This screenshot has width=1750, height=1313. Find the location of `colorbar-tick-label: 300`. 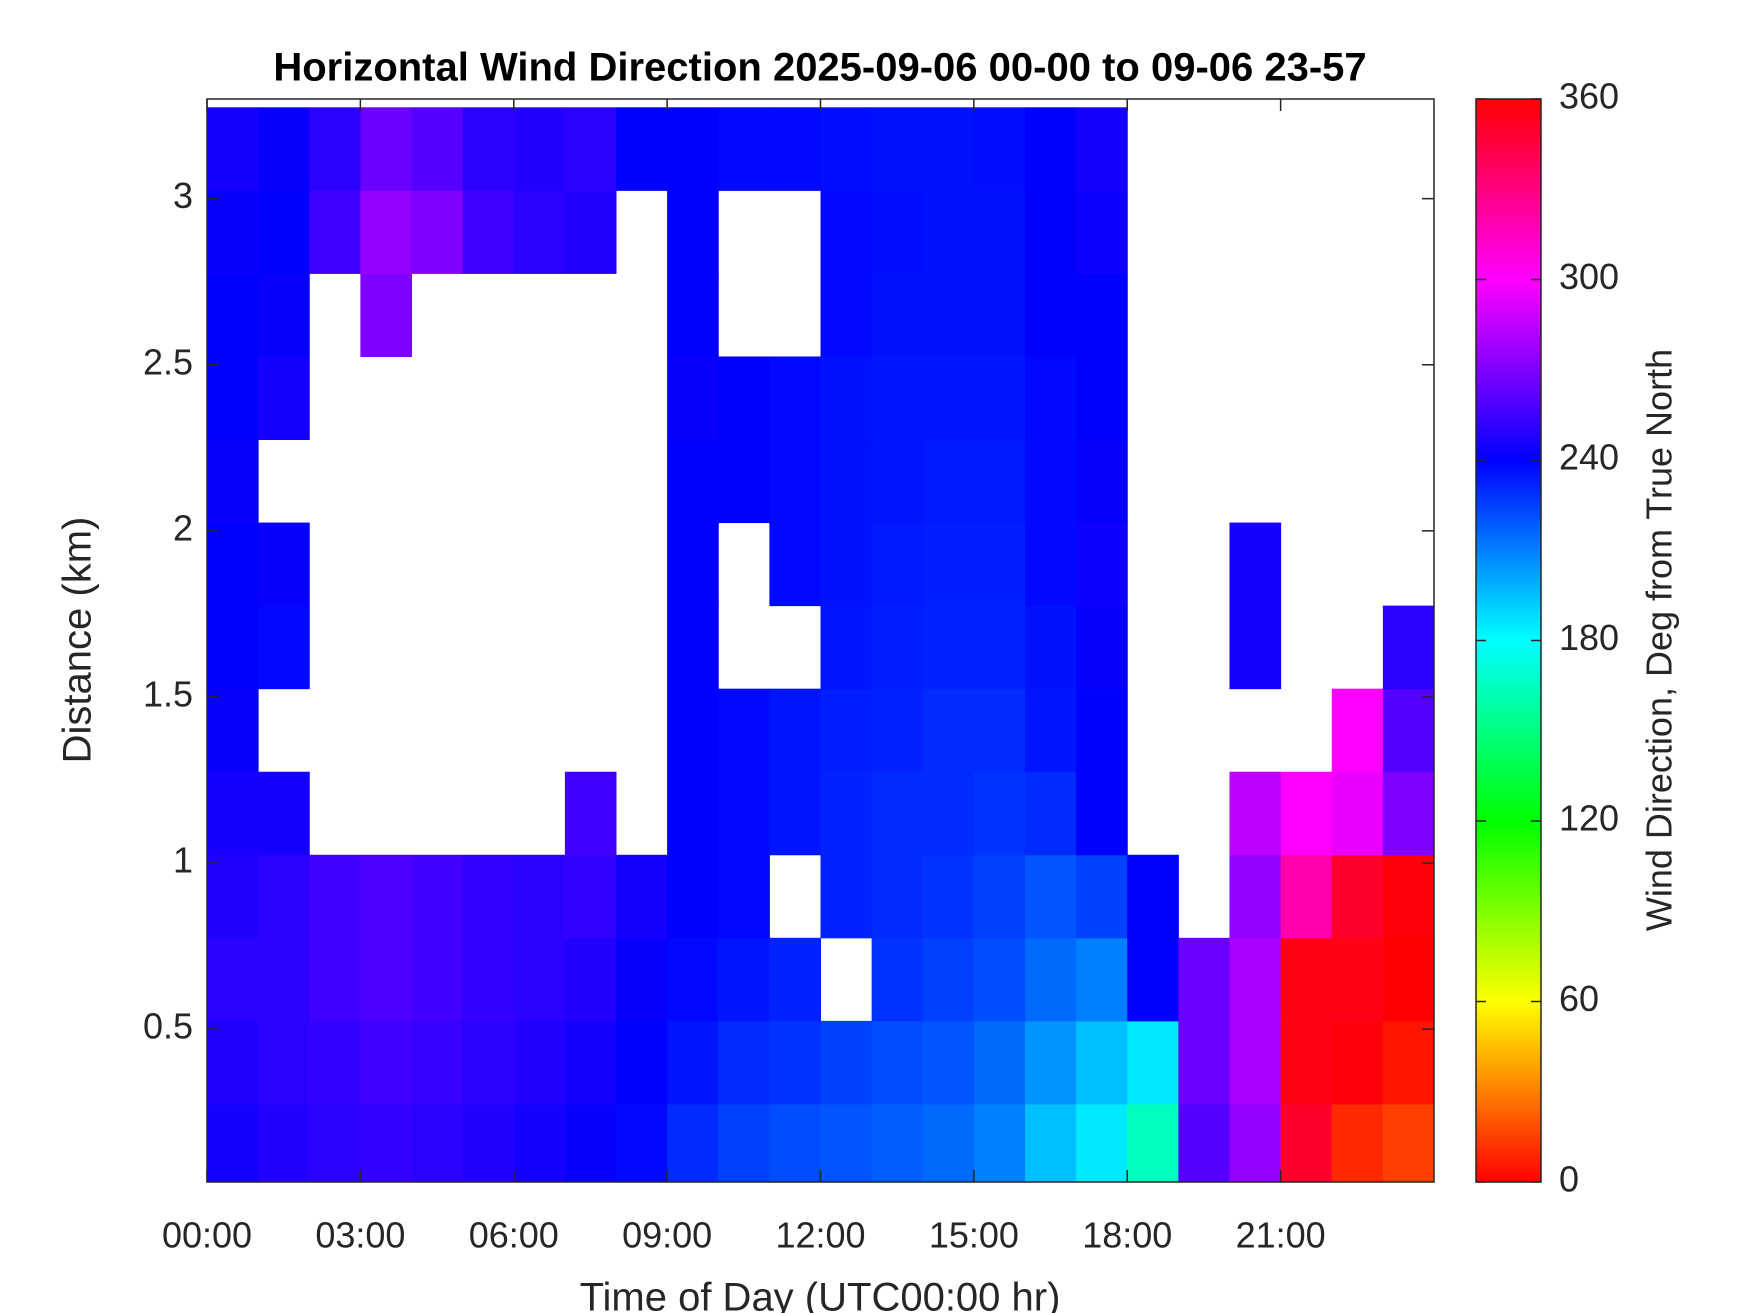

colorbar-tick-label: 300 is located at coordinates (1589, 276).